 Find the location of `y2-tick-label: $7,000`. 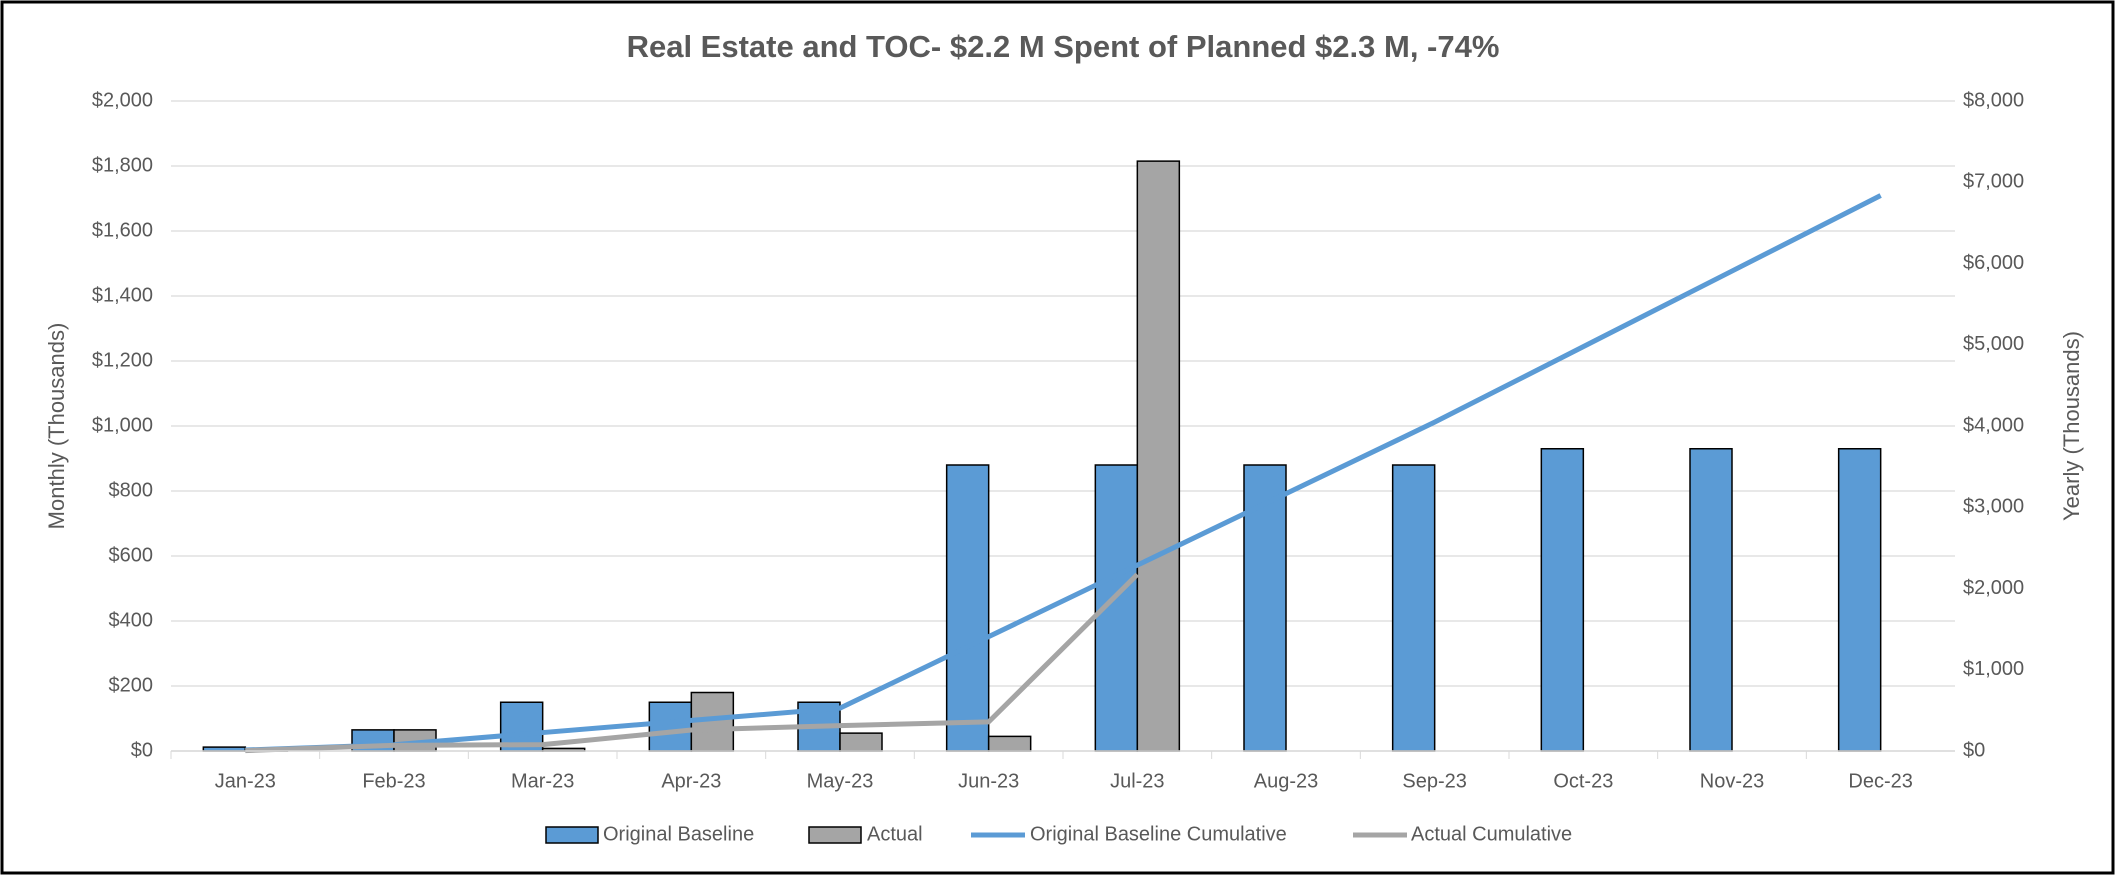

y2-tick-label: $7,000 is located at coordinates (1993, 182).